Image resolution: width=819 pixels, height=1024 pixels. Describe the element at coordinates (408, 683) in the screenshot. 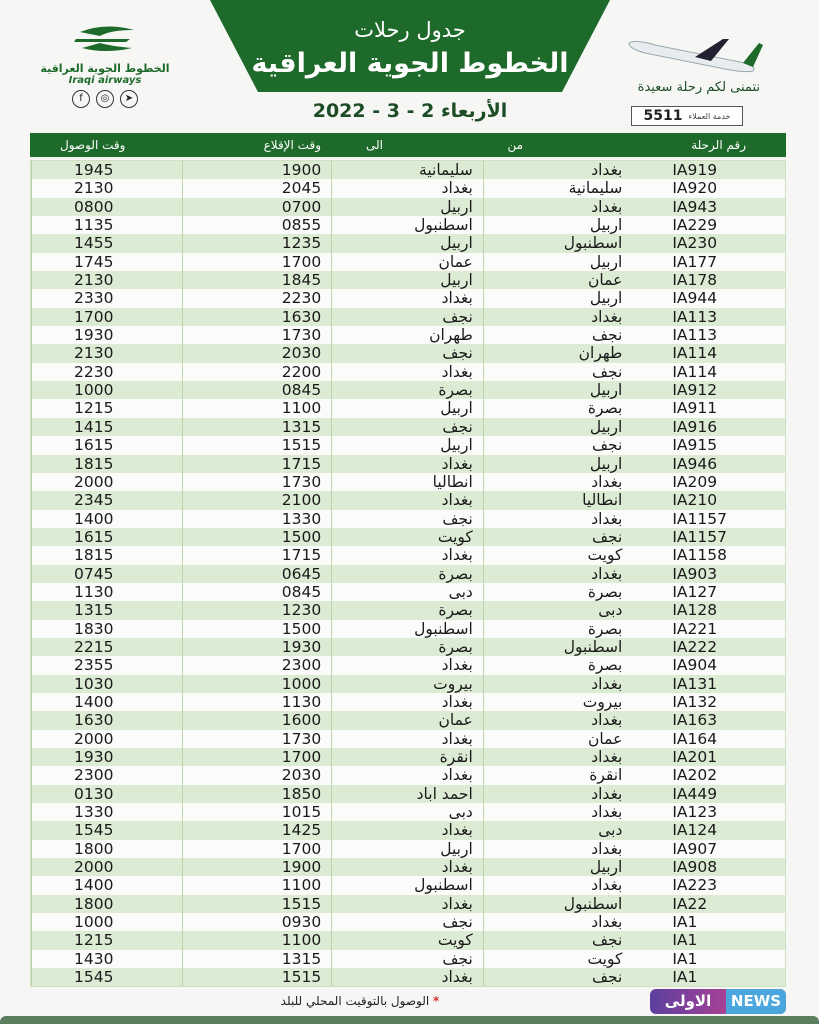

I see `table-row: IA131 بغداد بيروت 1000 1030` at that location.